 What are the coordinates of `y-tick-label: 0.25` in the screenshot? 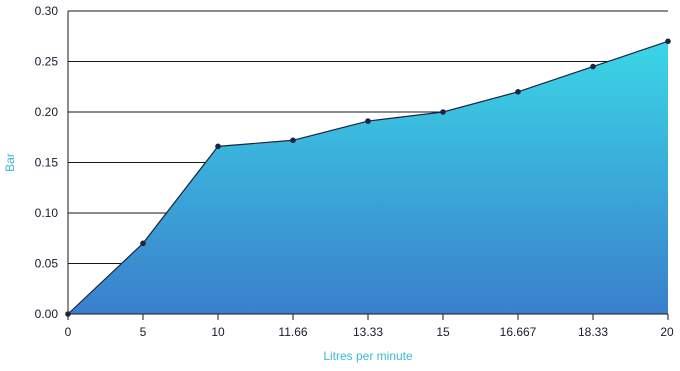 It's located at (47, 62).